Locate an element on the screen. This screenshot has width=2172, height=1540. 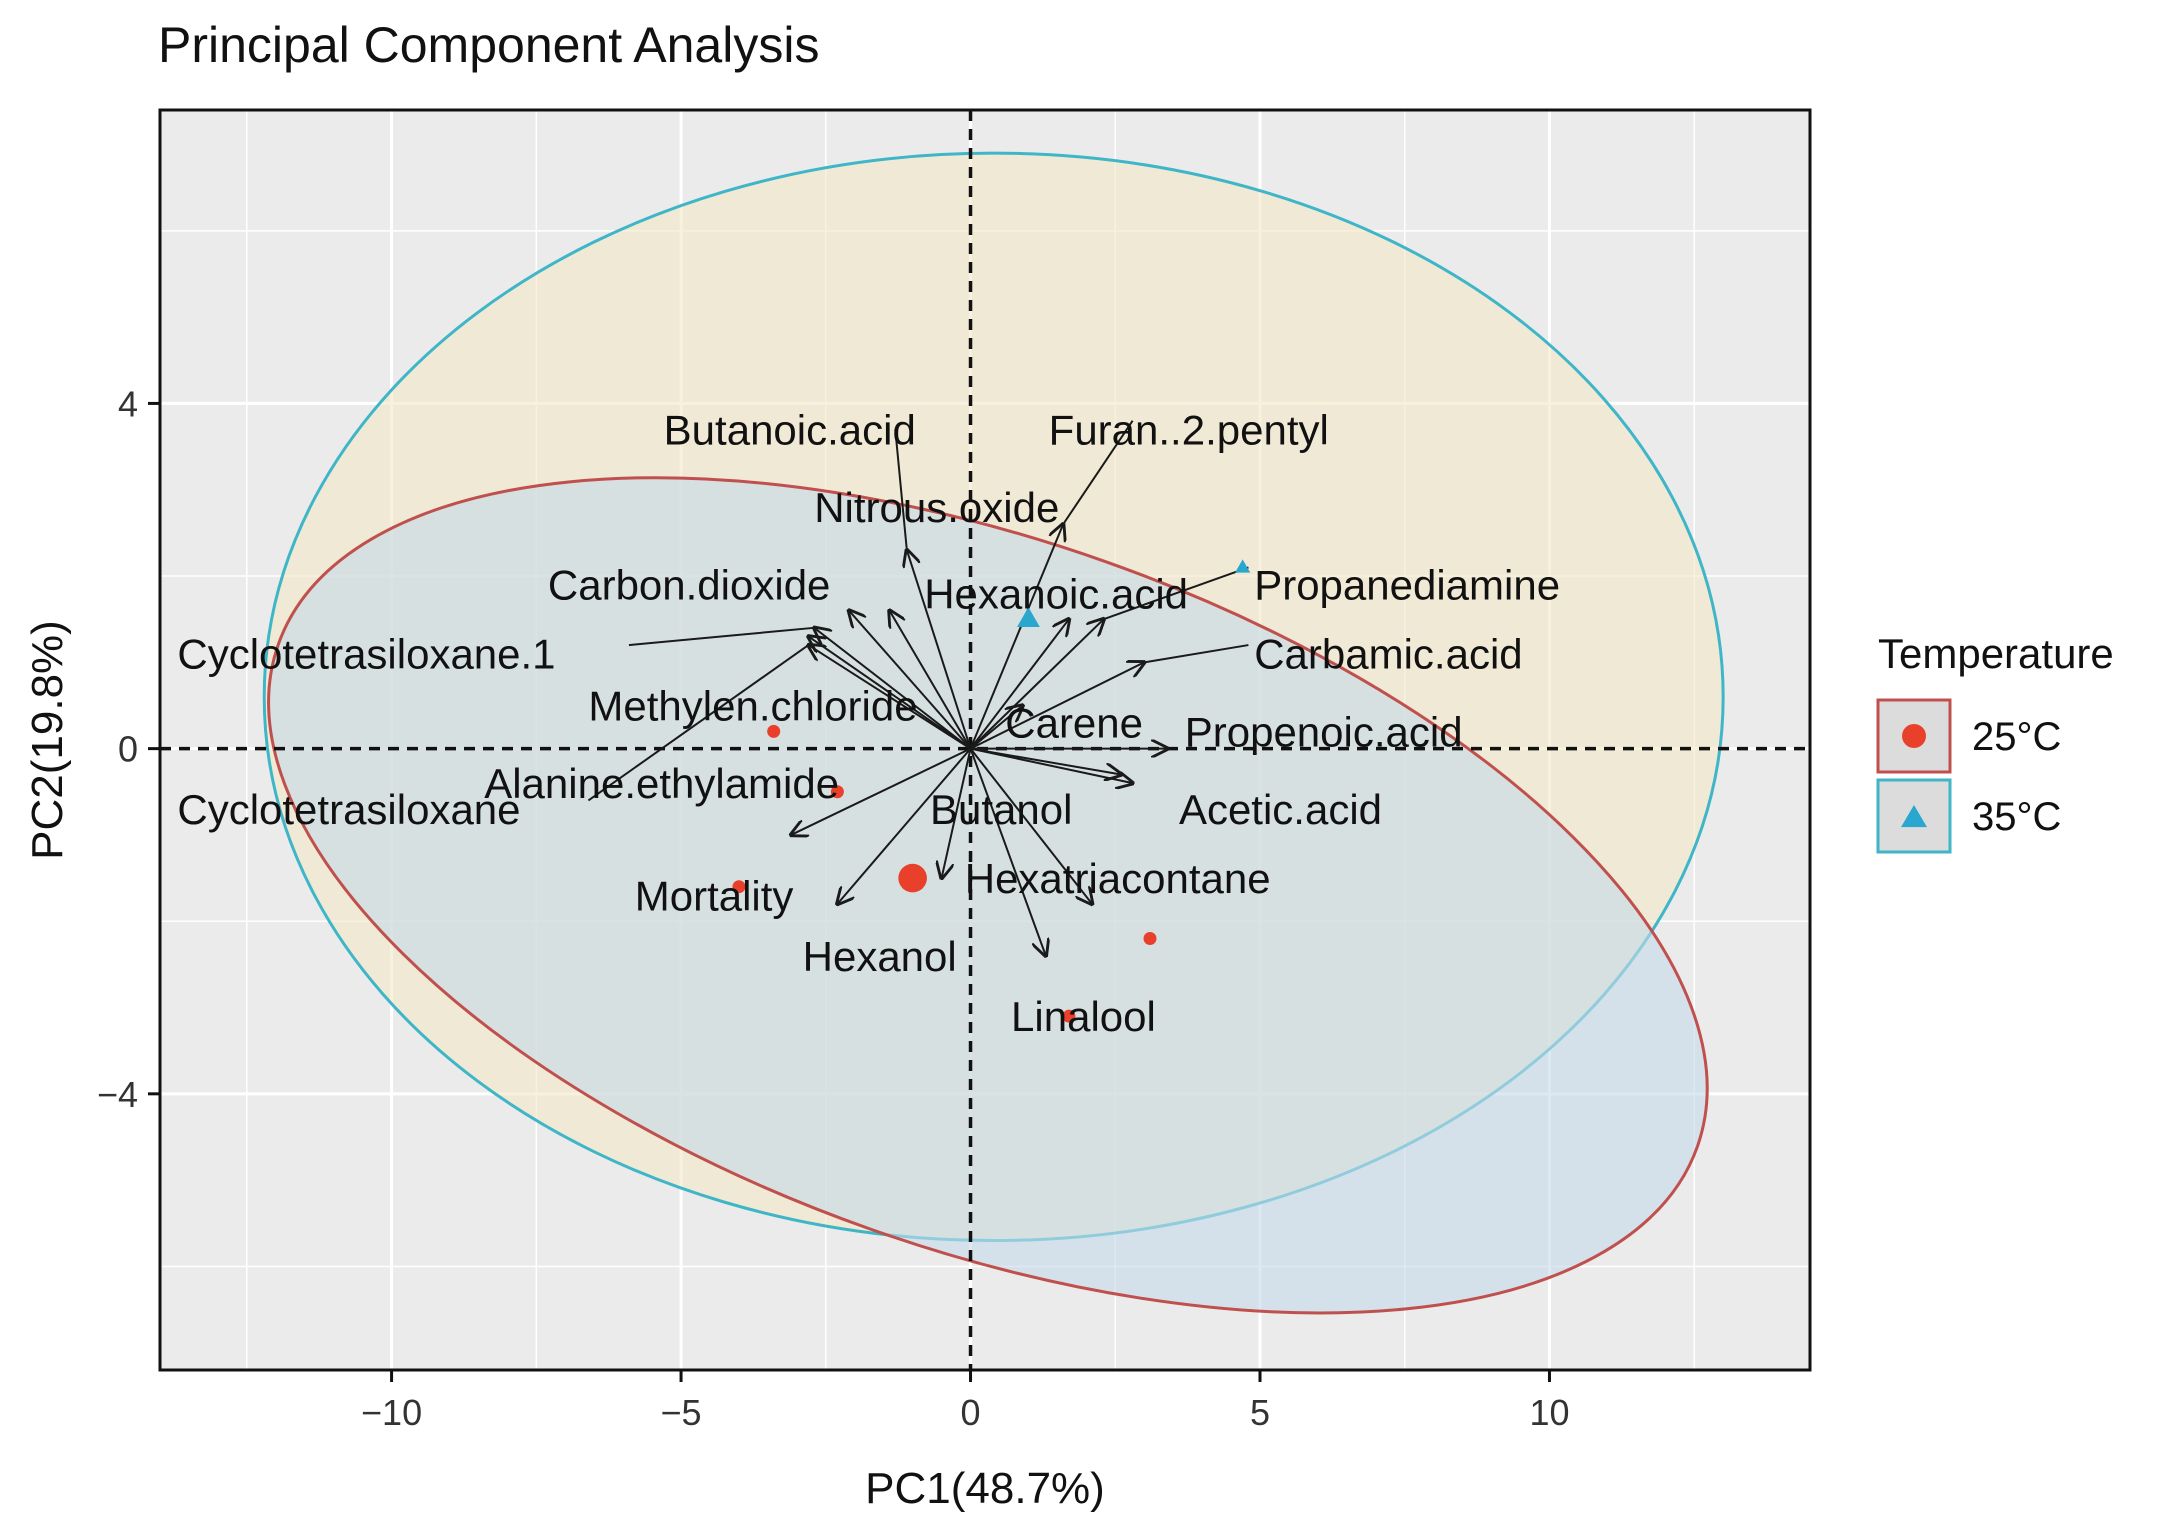
y-tick-label: 4 is located at coordinates (128, 403).